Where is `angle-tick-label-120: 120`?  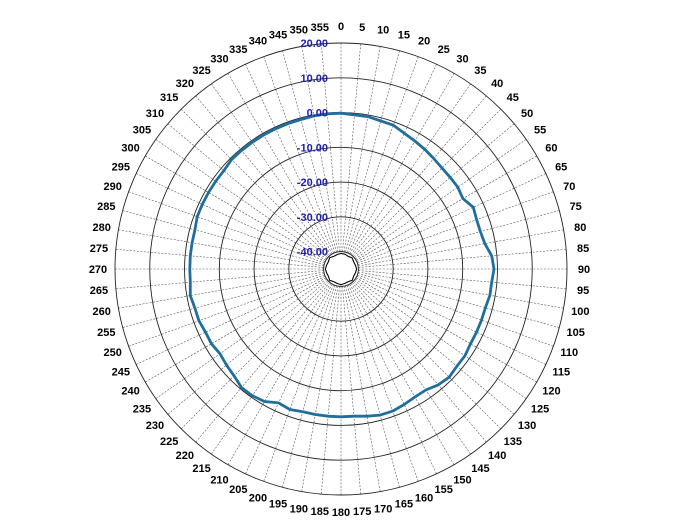 angle-tick-label-120: 120 is located at coordinates (551, 392).